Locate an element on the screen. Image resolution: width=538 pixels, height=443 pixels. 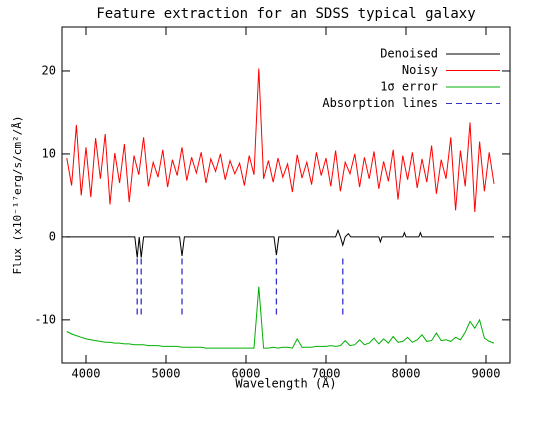
x-tick-label: 8000 is located at coordinates (406, 374).